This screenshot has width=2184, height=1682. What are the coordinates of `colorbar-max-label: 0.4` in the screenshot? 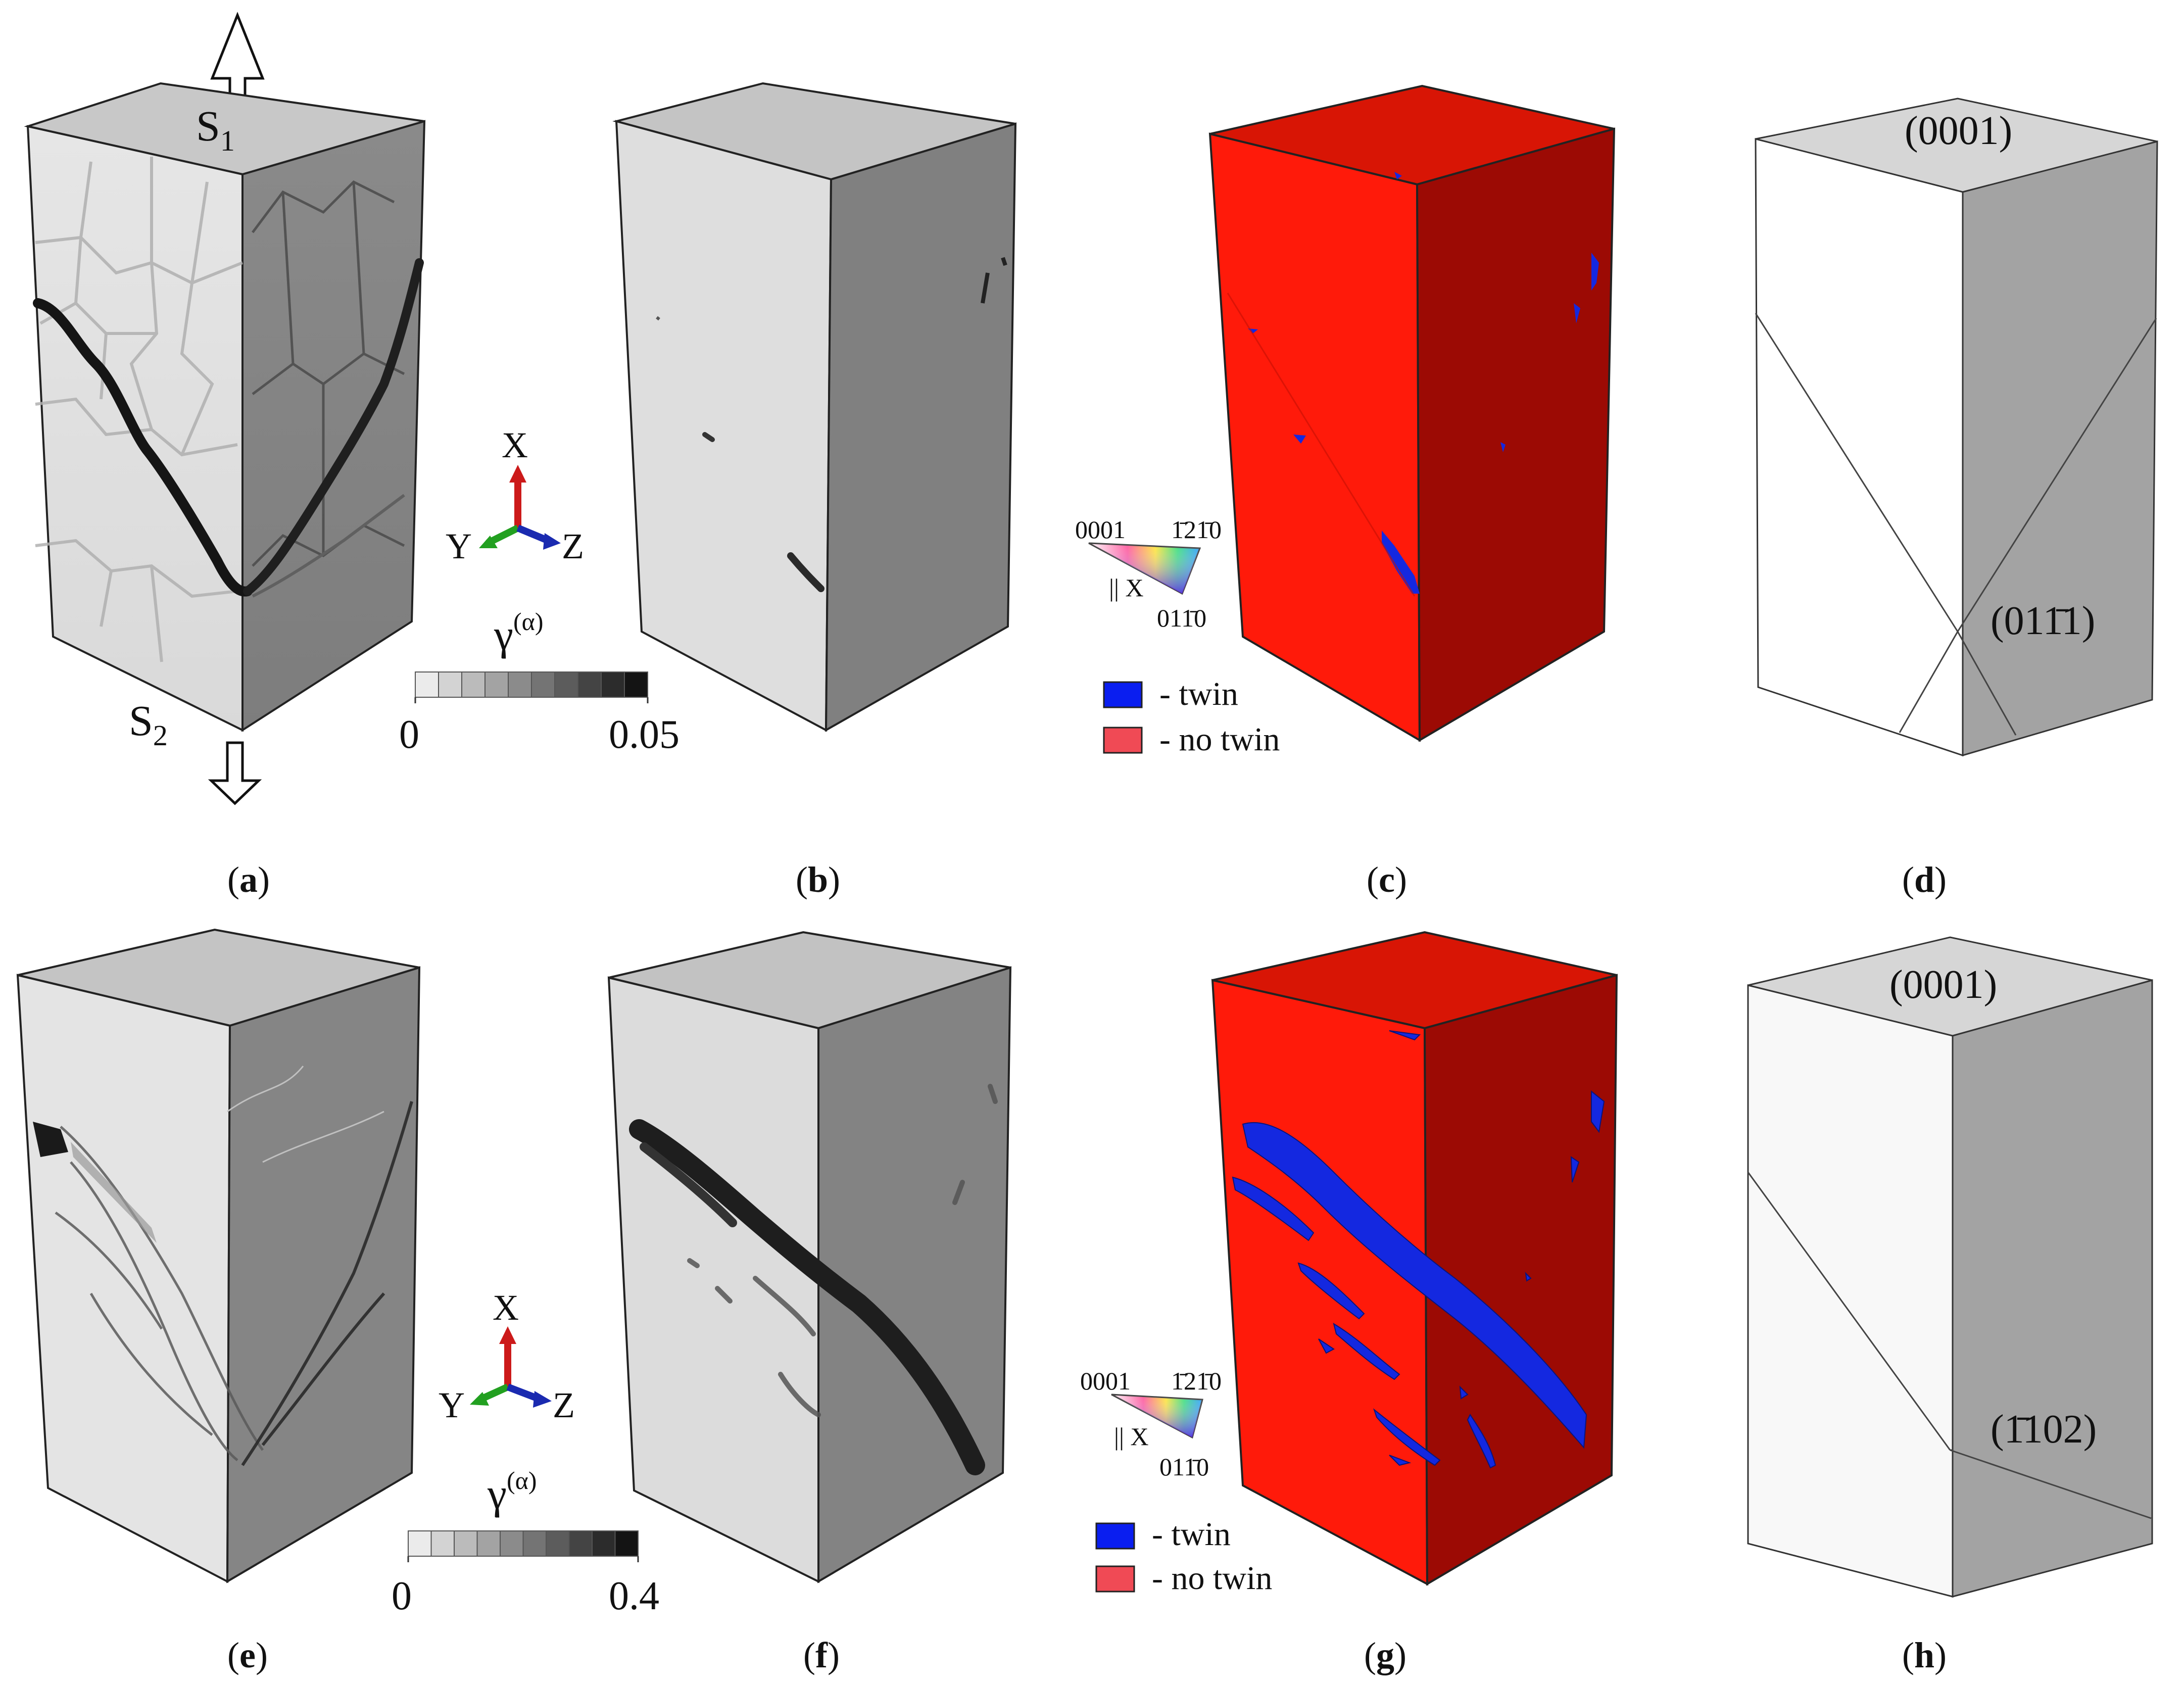 It's located at (634, 1596).